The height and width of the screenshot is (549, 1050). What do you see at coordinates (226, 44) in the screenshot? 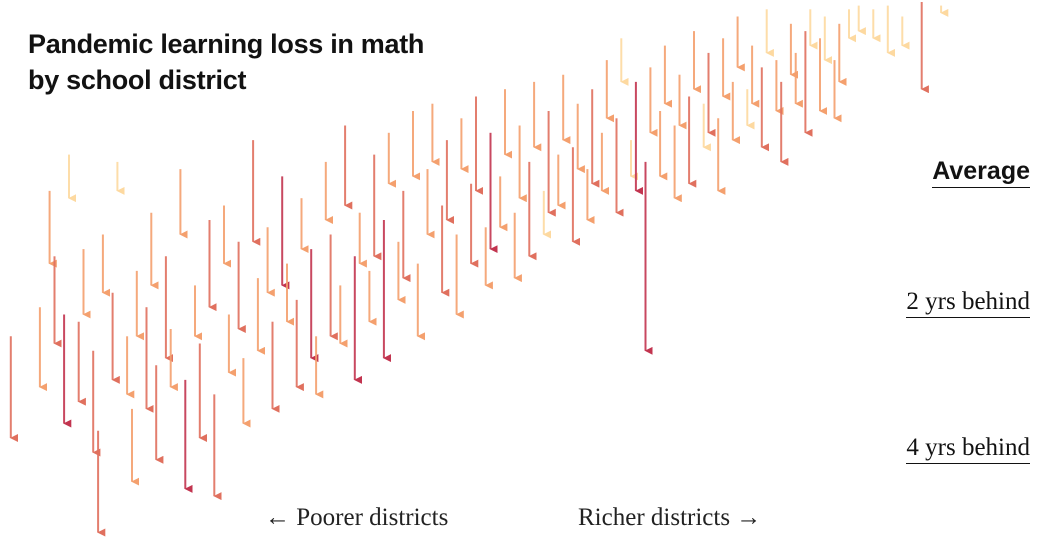
I see `chart-title-line-1: Pandemic learning loss in math` at bounding box center [226, 44].